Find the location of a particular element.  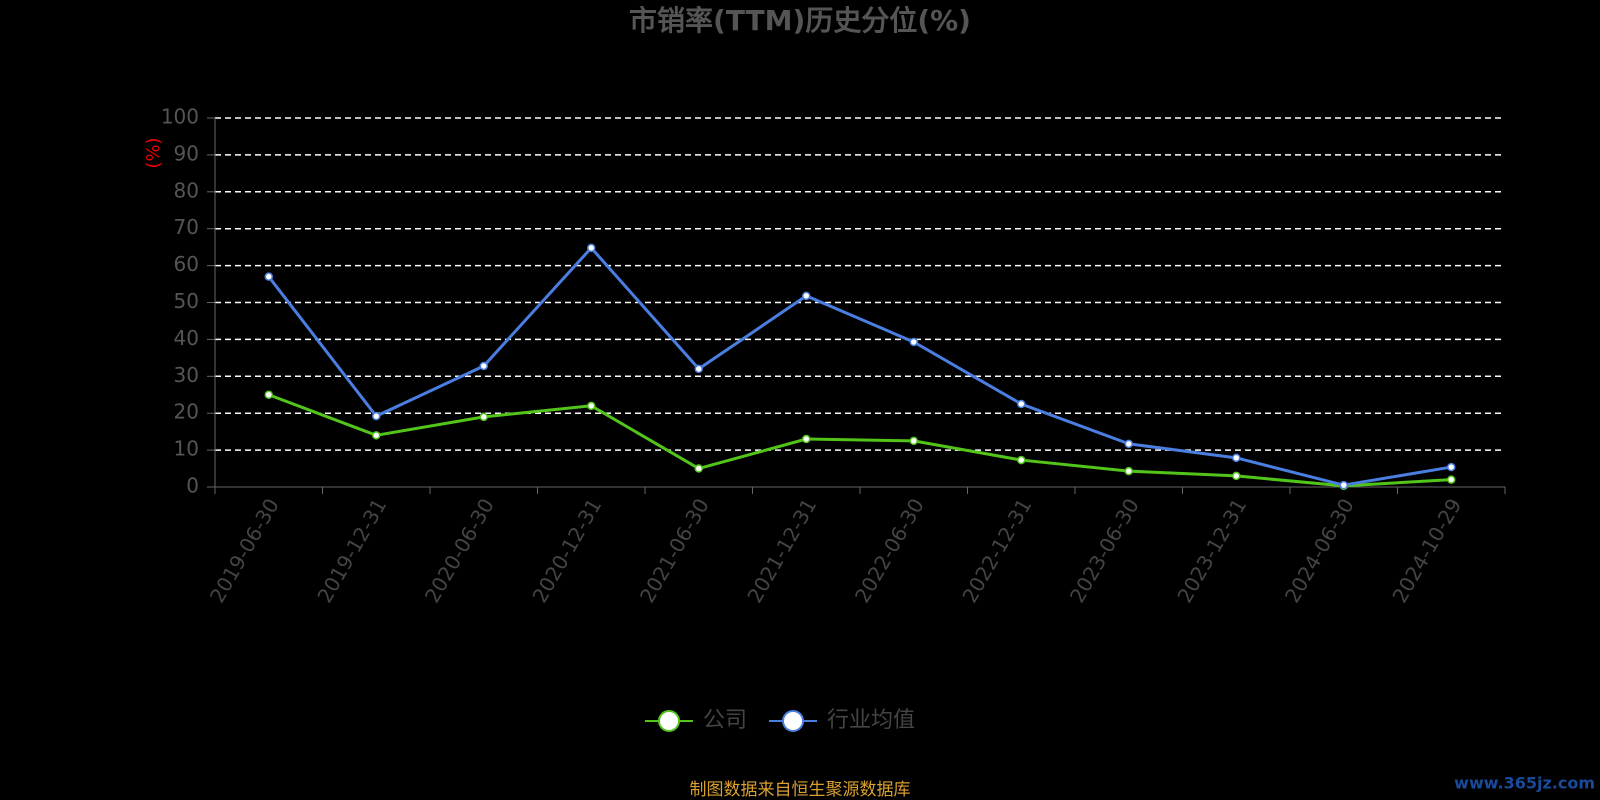

y-axis-label: (%) is located at coordinates (153, 152).